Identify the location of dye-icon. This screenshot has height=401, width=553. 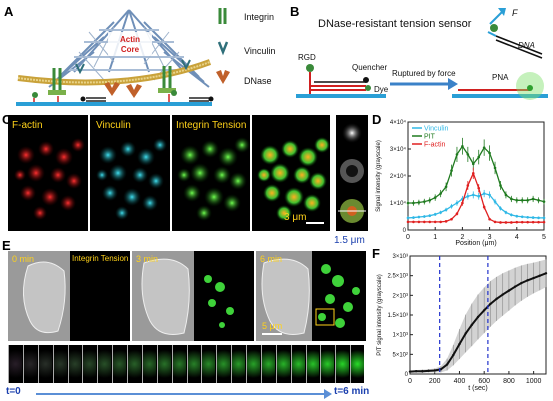
(368, 88).